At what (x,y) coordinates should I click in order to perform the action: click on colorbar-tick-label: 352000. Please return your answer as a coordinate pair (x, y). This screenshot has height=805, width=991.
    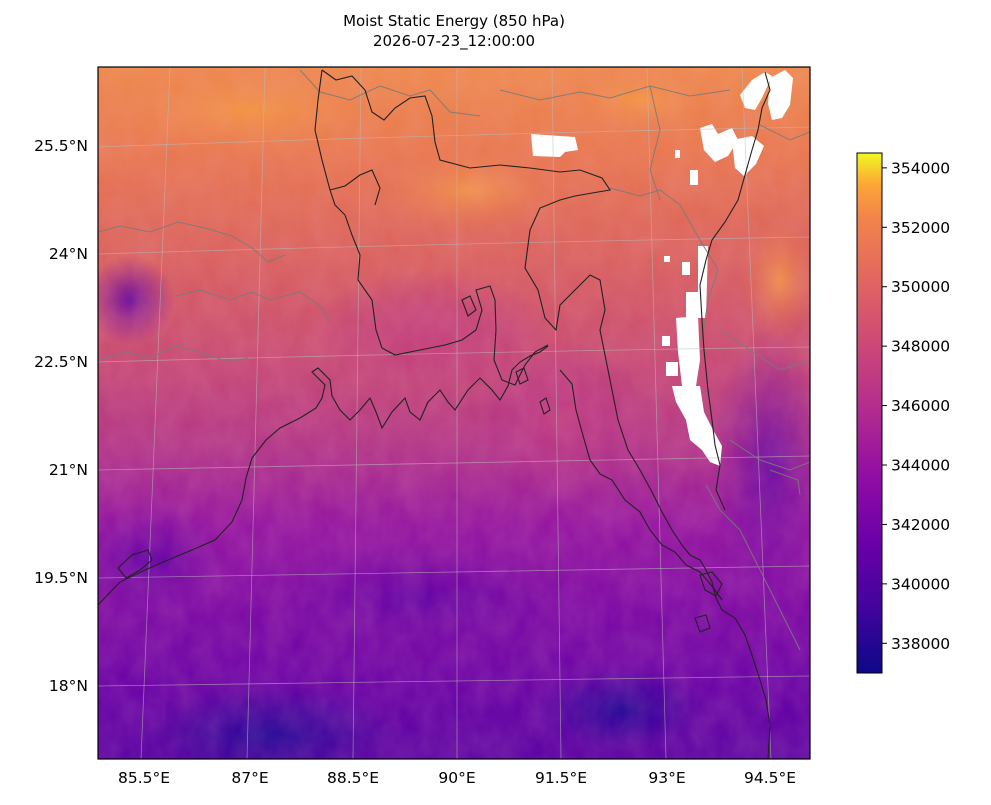
    Looking at the image, I should click on (920, 228).